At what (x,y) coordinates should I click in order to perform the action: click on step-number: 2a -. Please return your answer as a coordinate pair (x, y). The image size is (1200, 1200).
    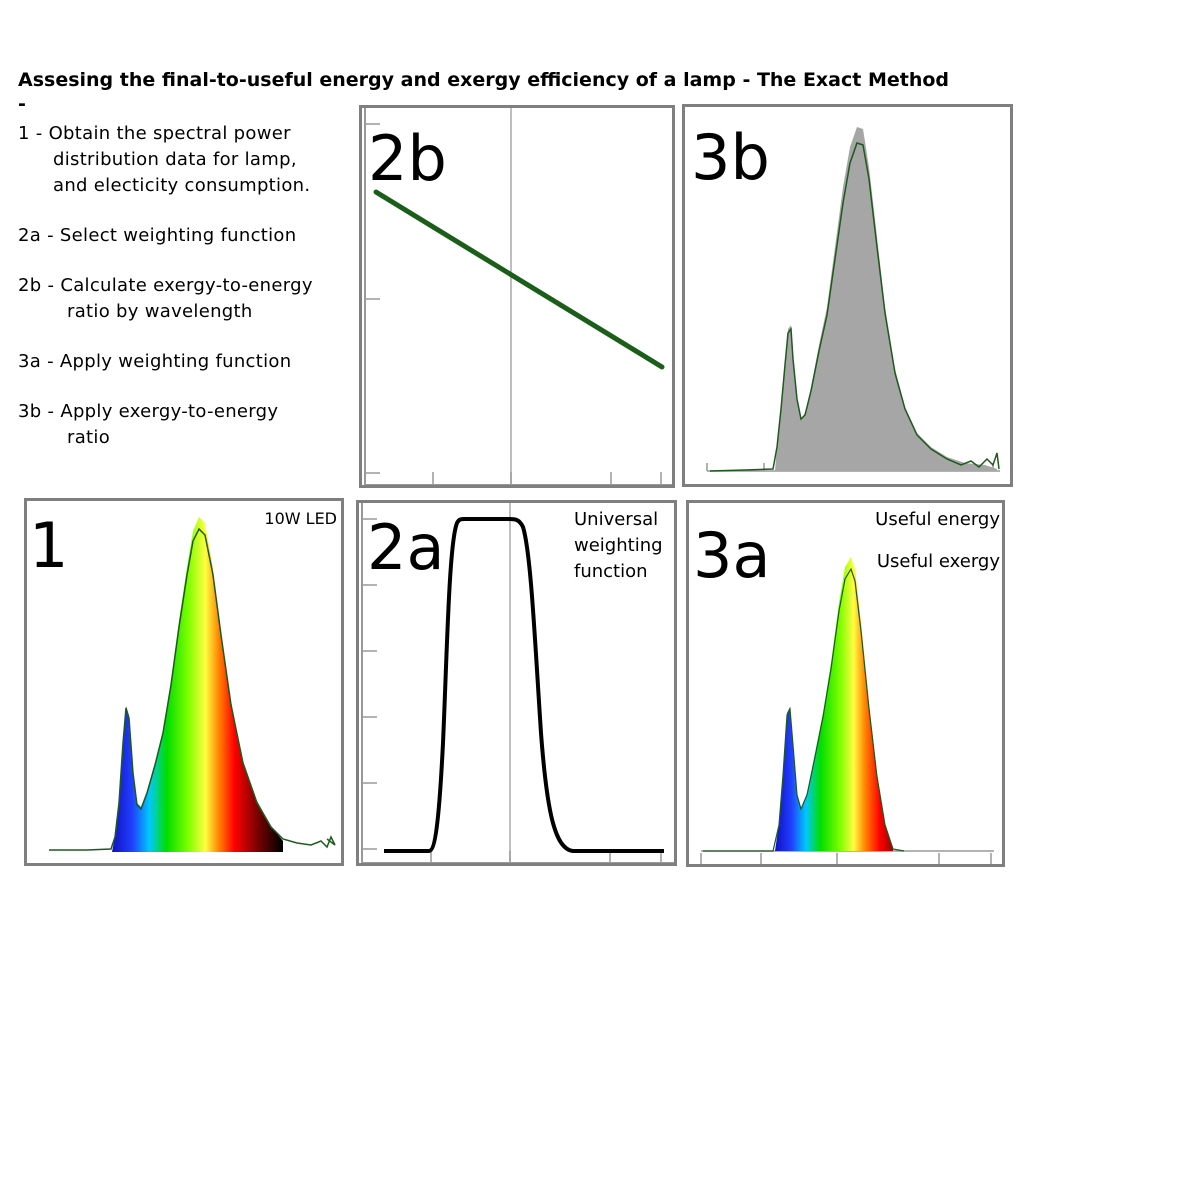
    Looking at the image, I should click on (39, 235).